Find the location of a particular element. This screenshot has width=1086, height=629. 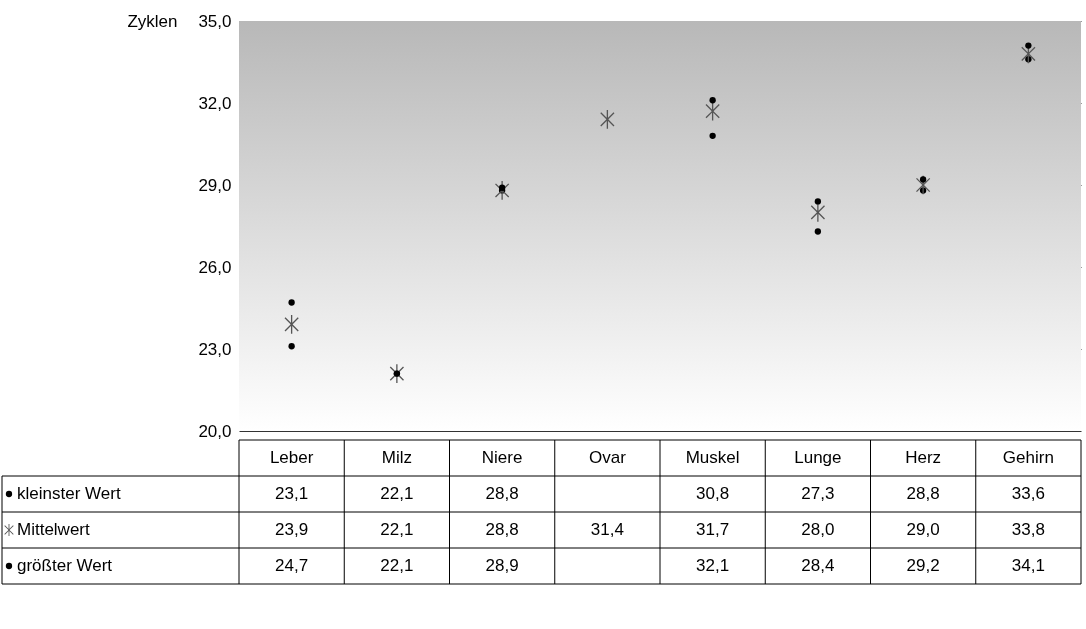

legend-label: Mittelwert is located at coordinates (54, 529).